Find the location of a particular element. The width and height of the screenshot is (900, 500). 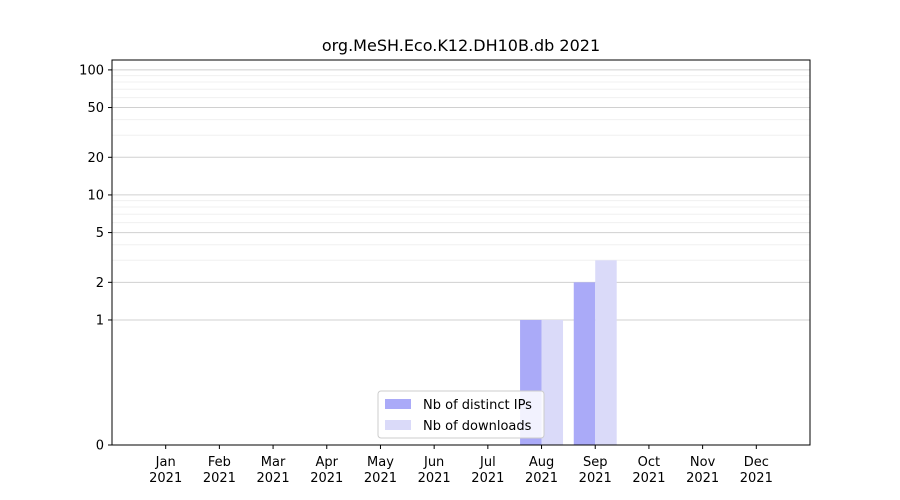

x-tick-label: Jan 2021 is located at coordinates (165, 470).